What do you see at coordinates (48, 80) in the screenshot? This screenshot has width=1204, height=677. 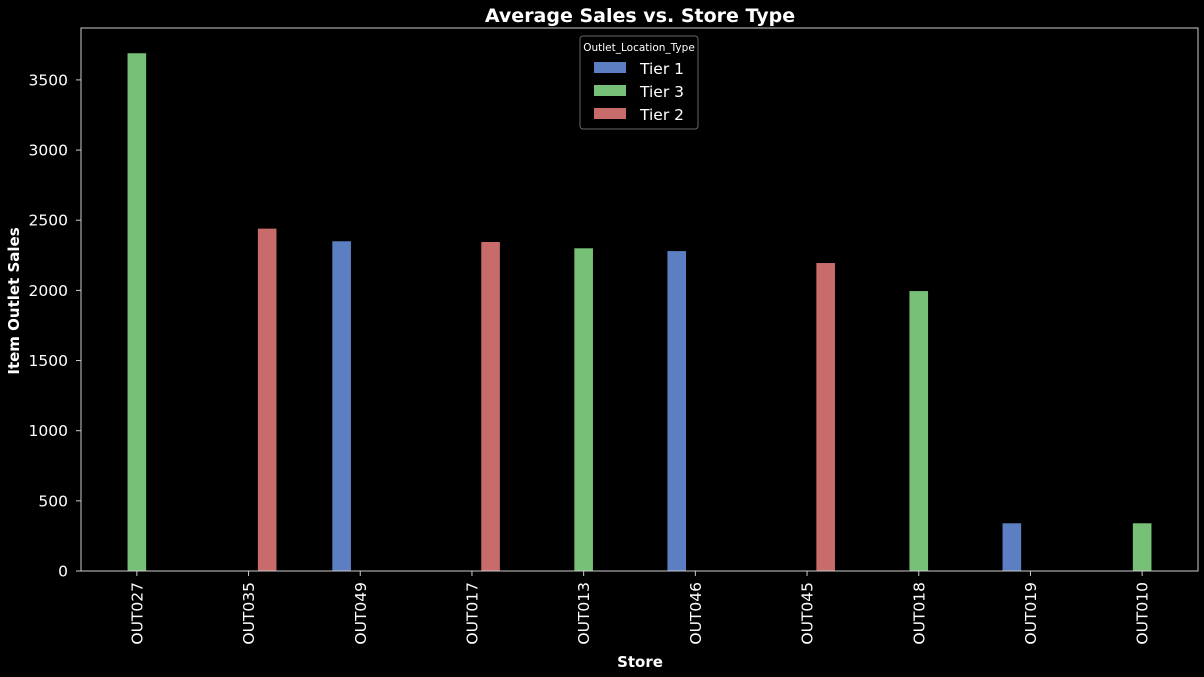 I see `y-tick-label: 3500` at bounding box center [48, 80].